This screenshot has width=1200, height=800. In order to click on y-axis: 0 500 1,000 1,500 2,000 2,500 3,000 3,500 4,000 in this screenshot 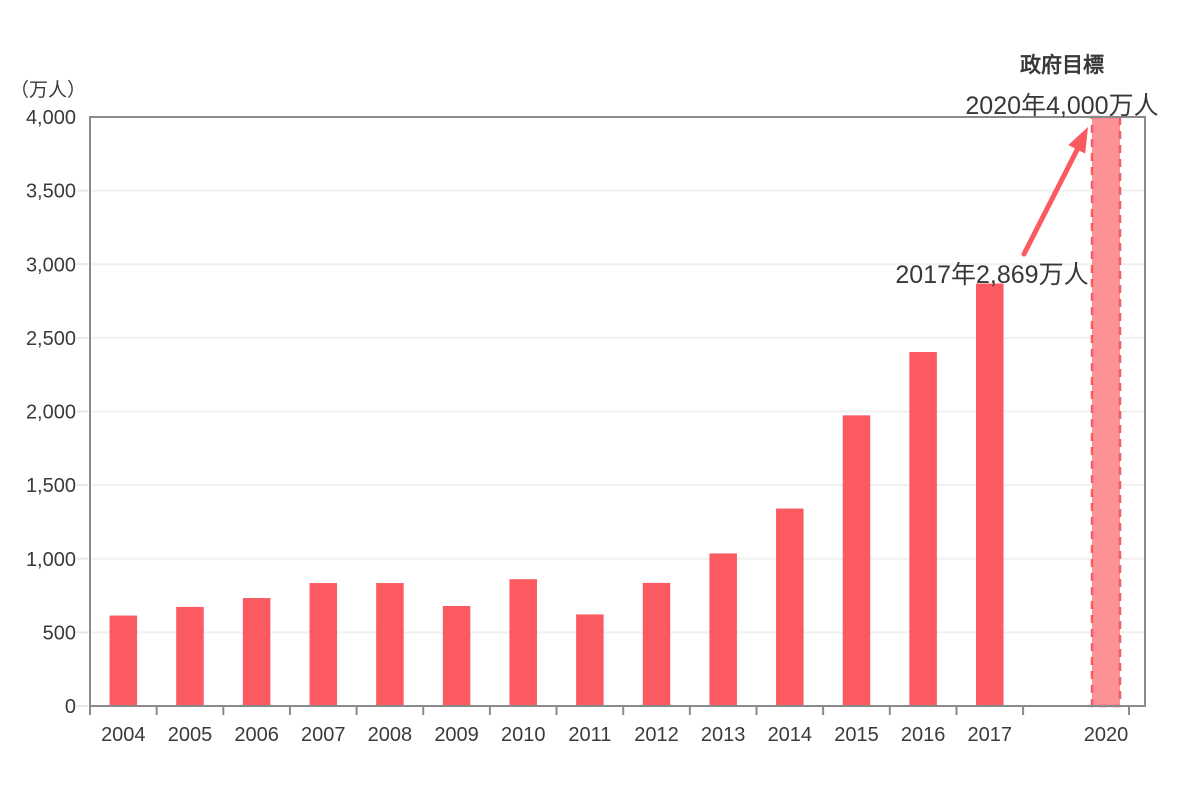, I will do `click(57, 412)`.